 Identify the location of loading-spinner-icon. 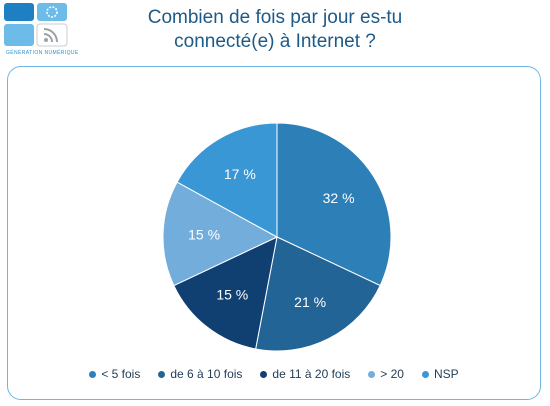
(52, 12).